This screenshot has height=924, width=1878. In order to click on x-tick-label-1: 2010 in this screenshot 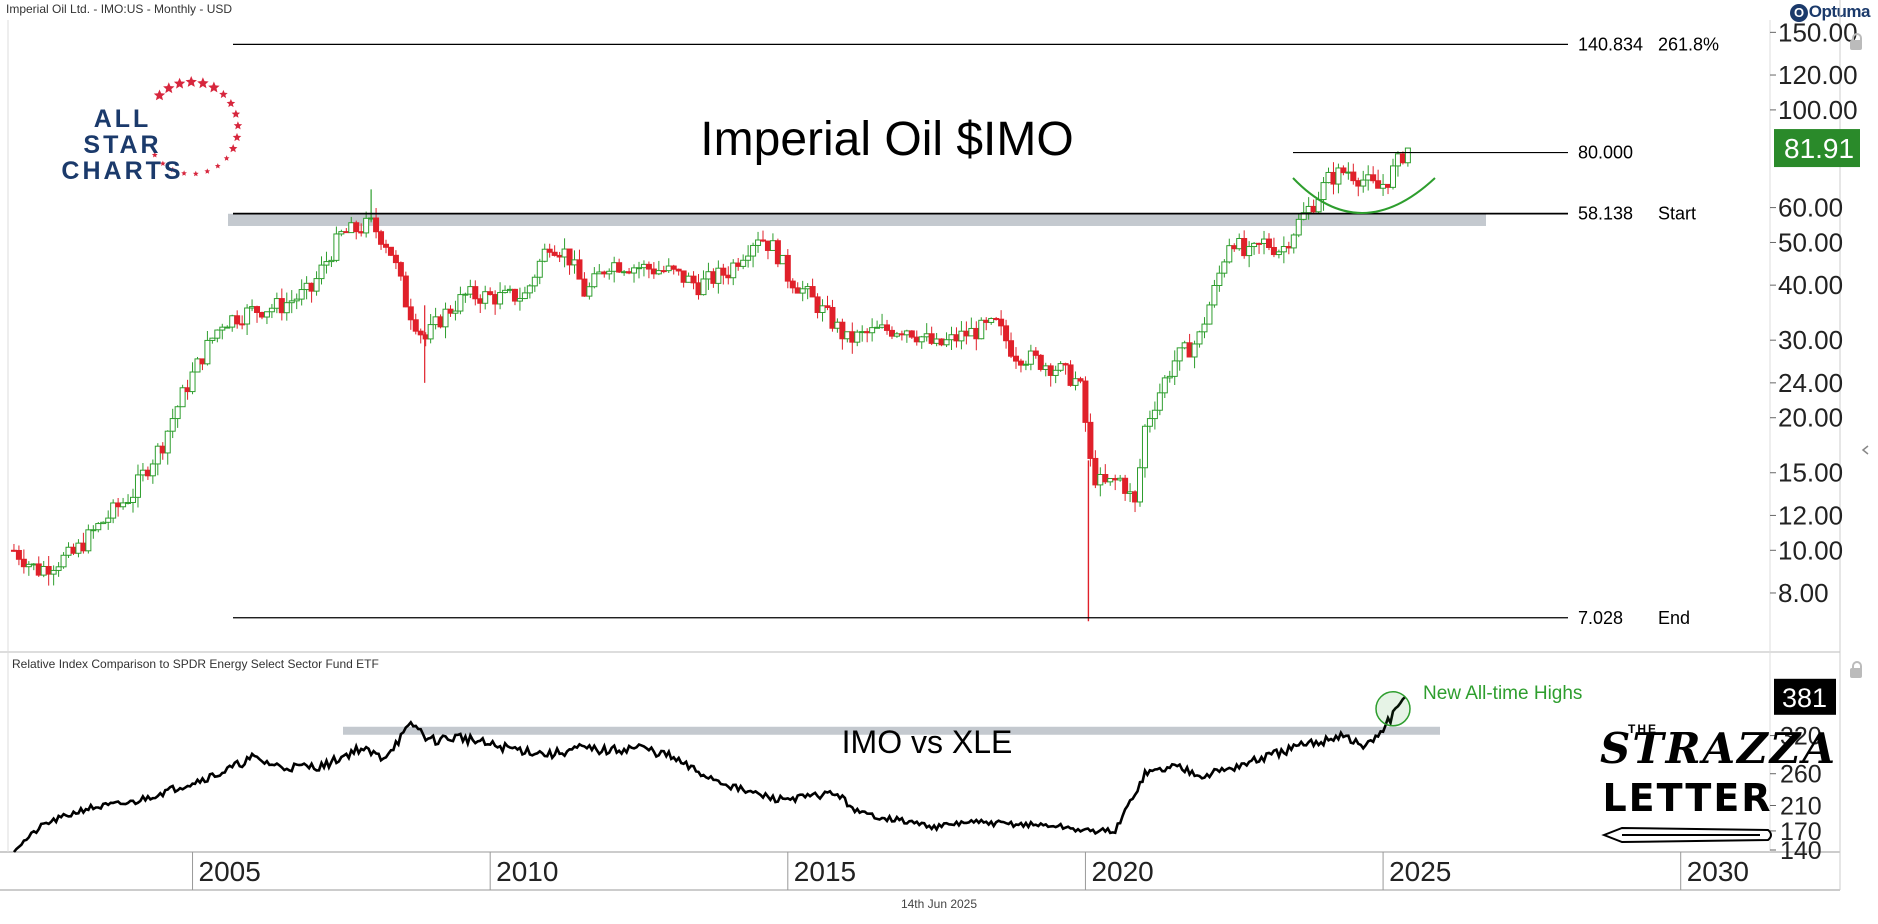, I will do `click(527, 871)`.